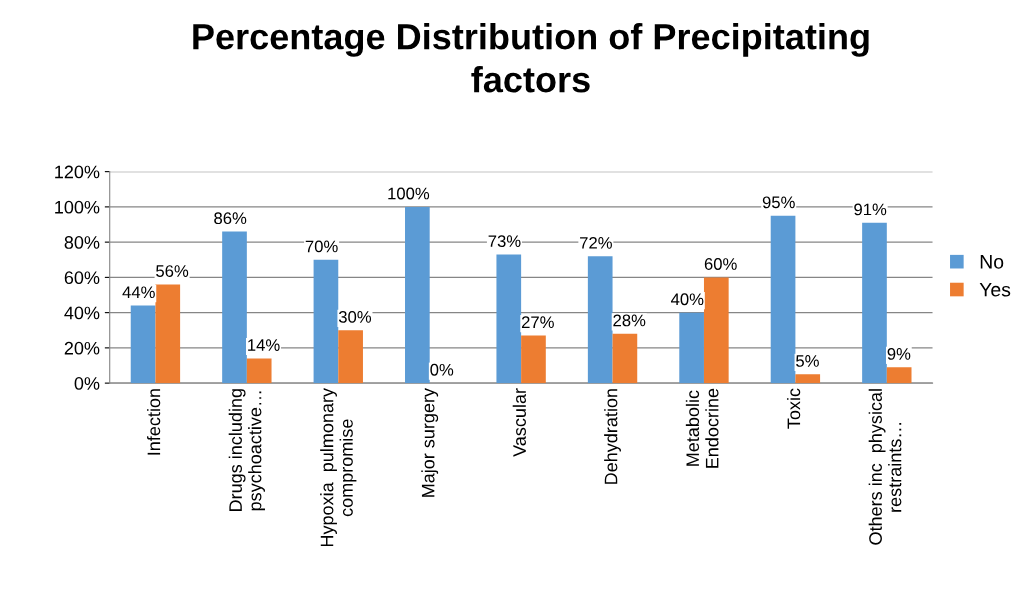  Describe the element at coordinates (687, 299) in the screenshot. I see `data-label: 40%` at that location.